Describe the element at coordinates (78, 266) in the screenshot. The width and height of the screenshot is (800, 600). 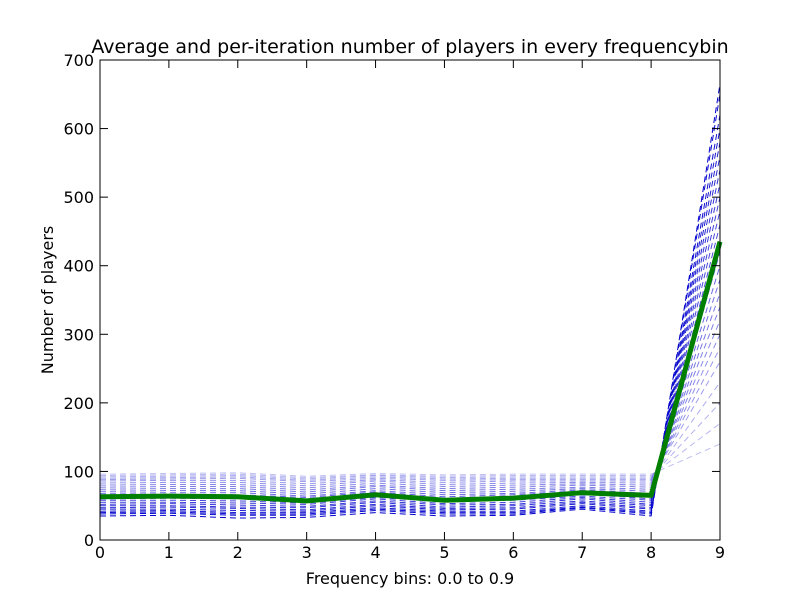
I see `y-tick-label: 400` at that location.